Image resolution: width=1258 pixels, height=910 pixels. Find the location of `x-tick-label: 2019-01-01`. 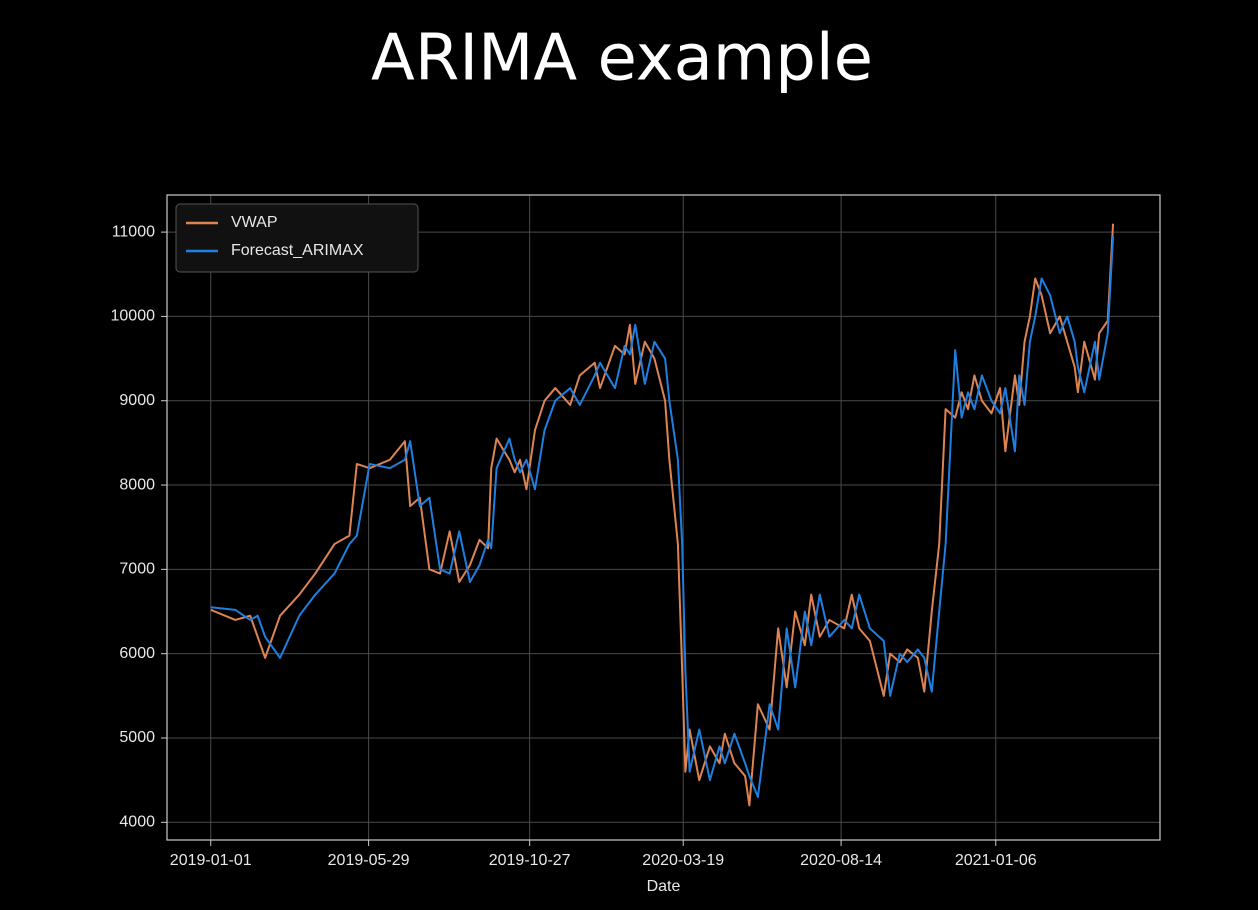

x-tick-label: 2019-01-01 is located at coordinates (211, 860).